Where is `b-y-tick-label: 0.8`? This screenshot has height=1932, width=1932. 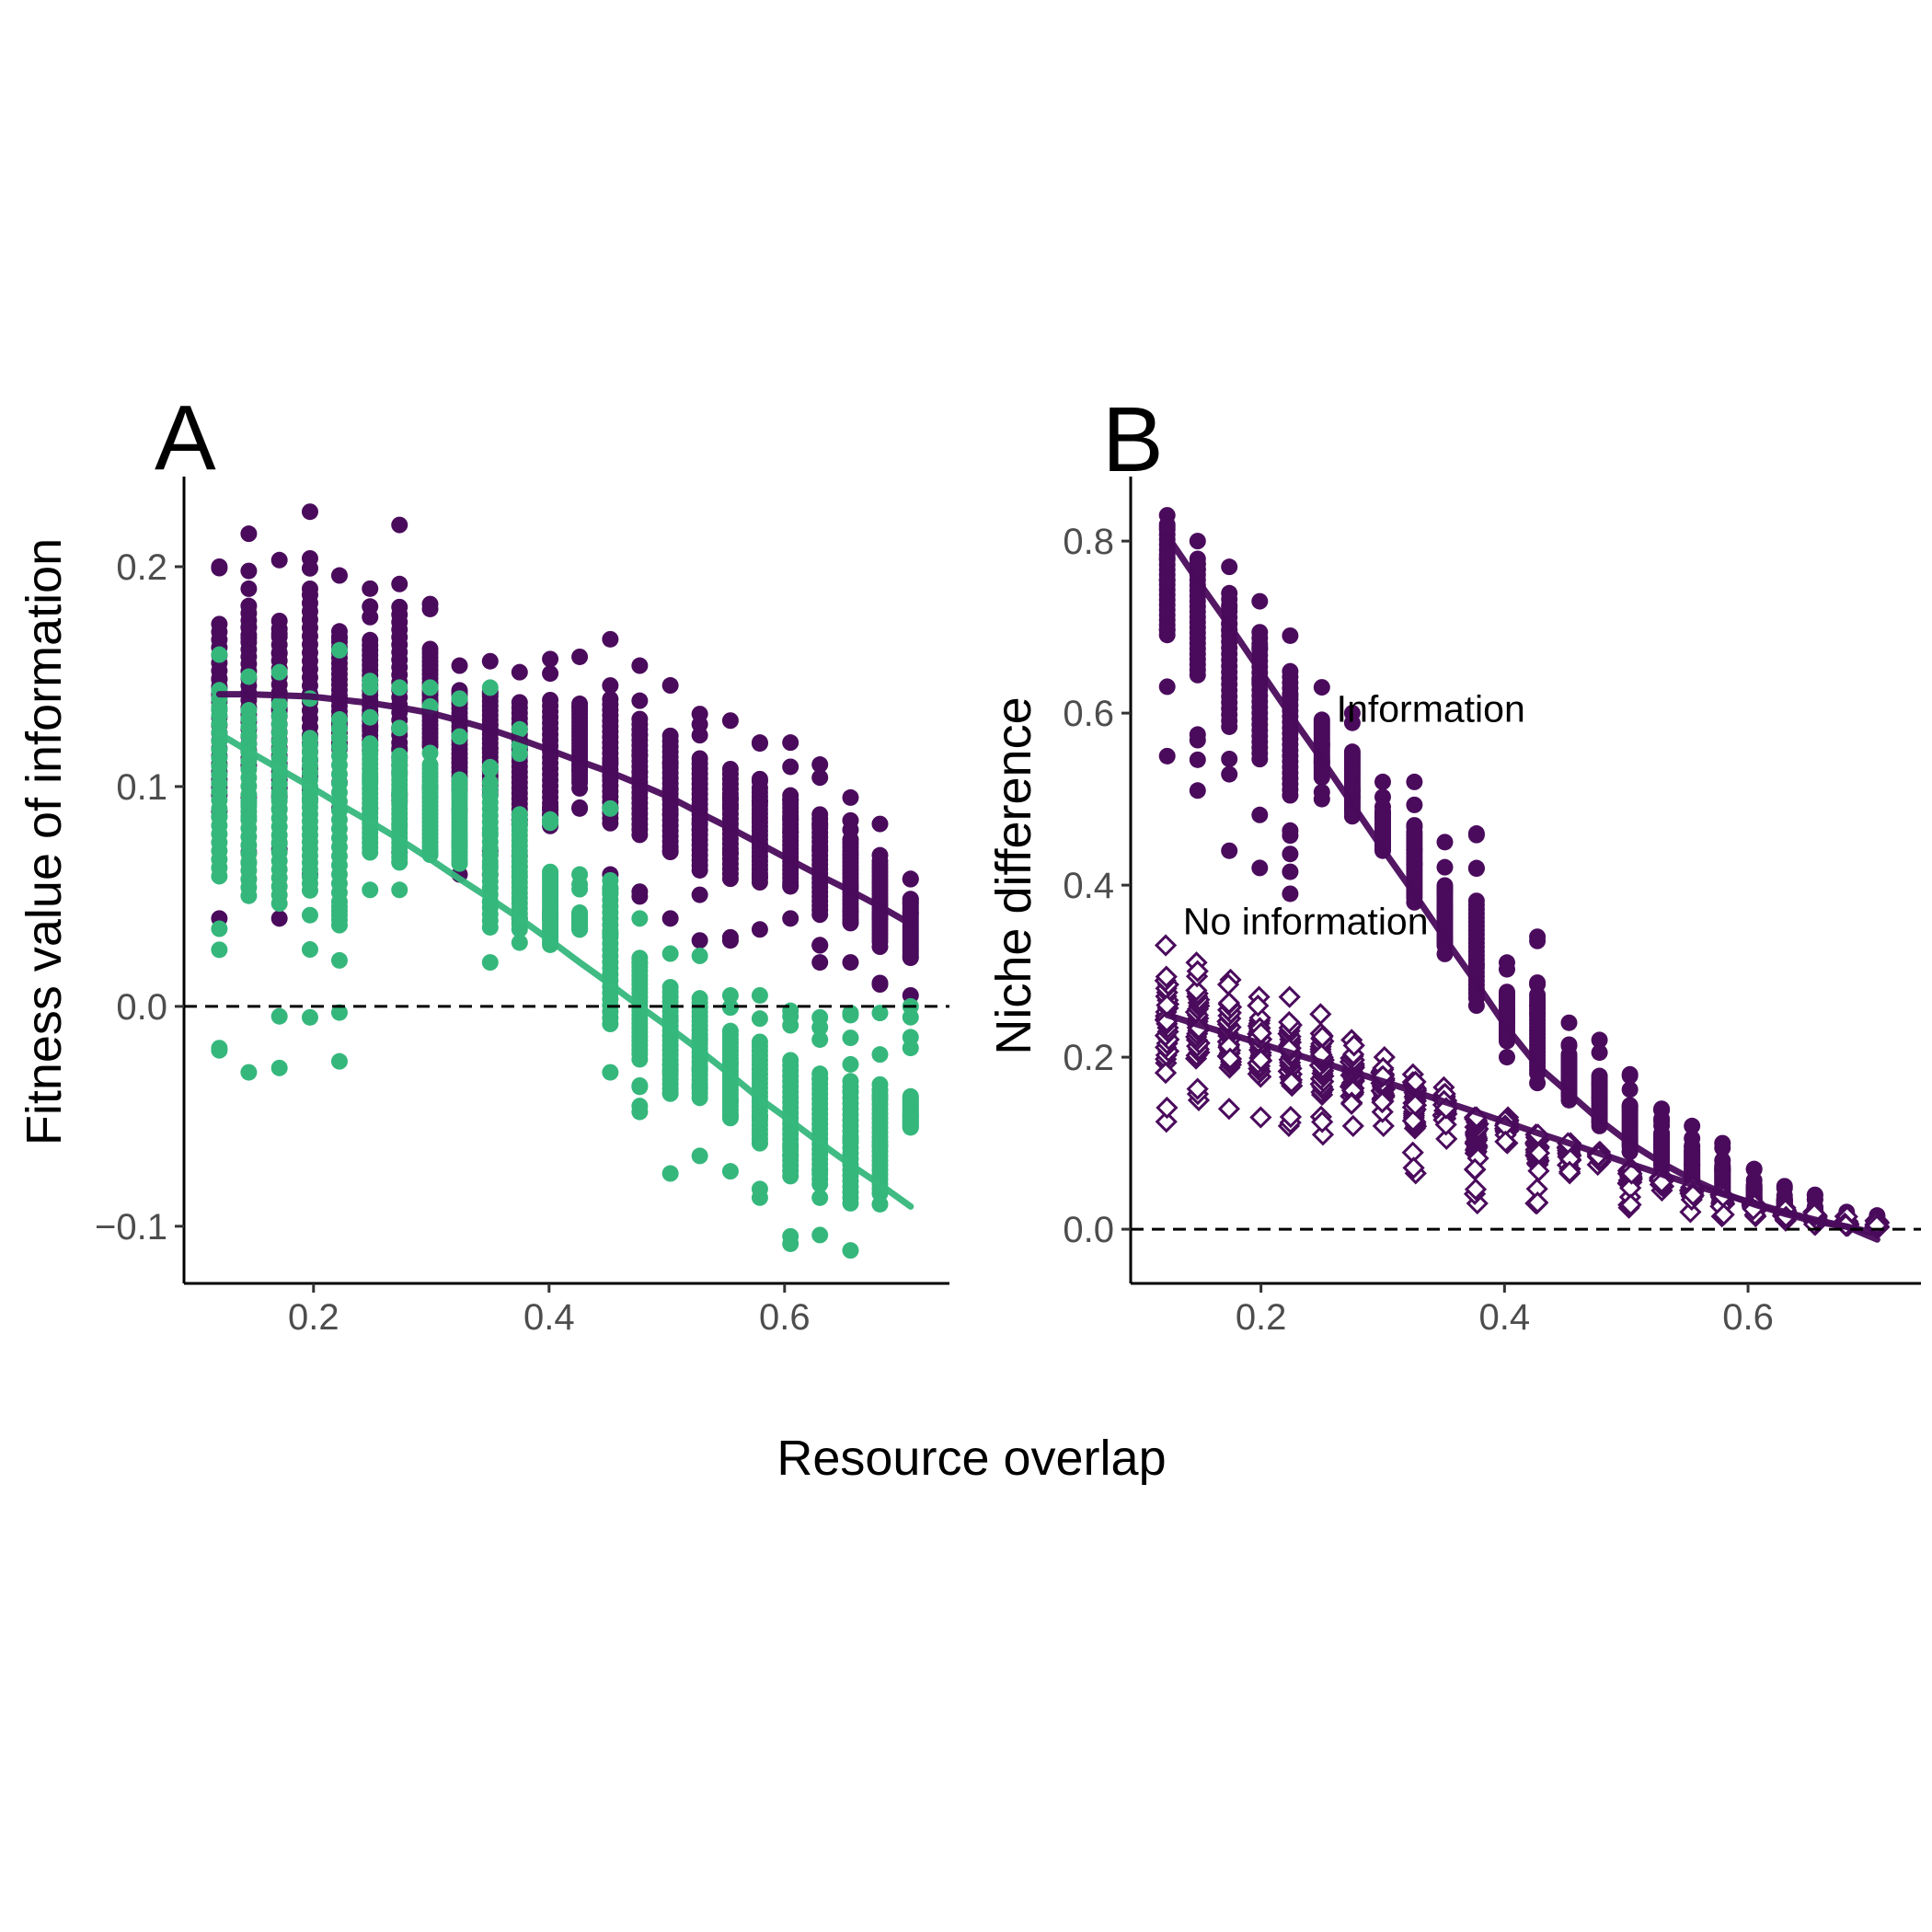
b-y-tick-label: 0.8 is located at coordinates (1088, 542).